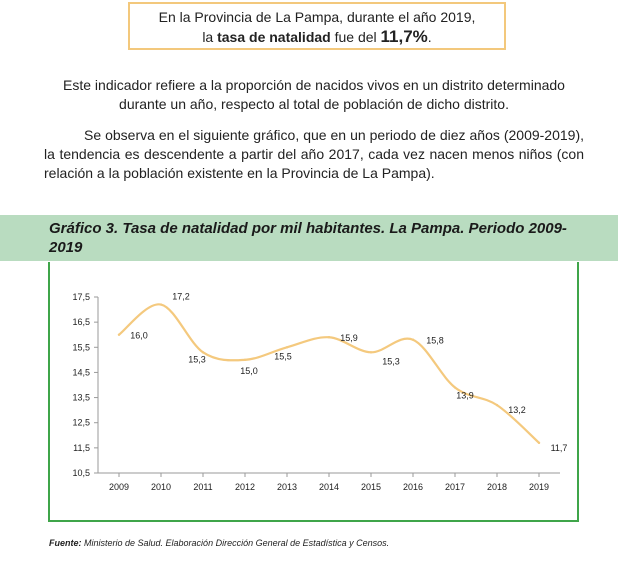  What do you see at coordinates (371, 487) in the screenshot?
I see `x-tick-label: 2015` at bounding box center [371, 487].